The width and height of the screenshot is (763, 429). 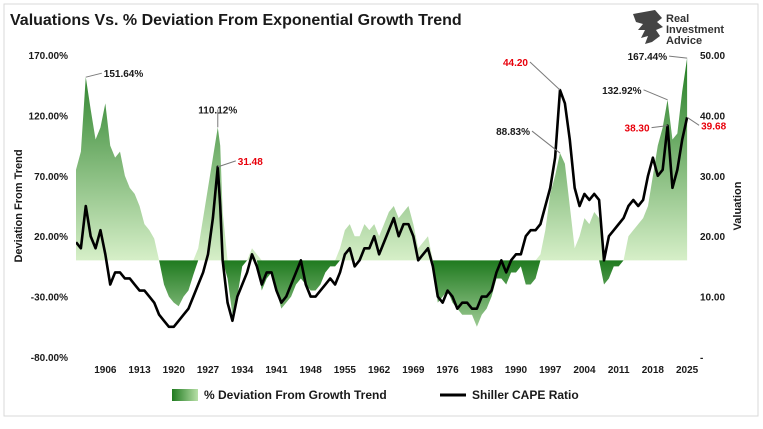 I want to click on annotation-label: 38.30, so click(x=637, y=129).